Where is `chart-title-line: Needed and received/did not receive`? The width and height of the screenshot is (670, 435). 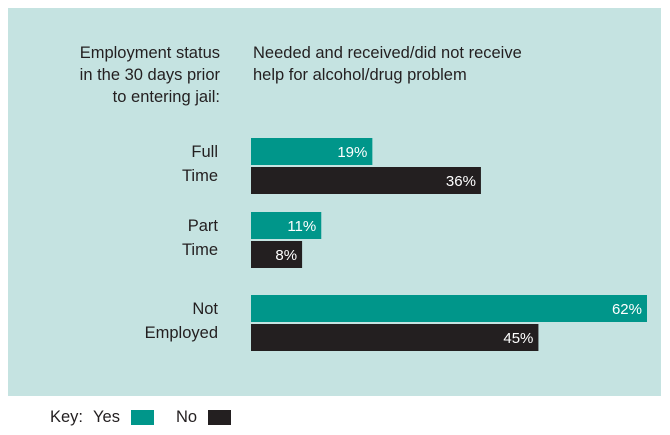
chart-title-line: Needed and received/did not receive is located at coordinates (387, 53).